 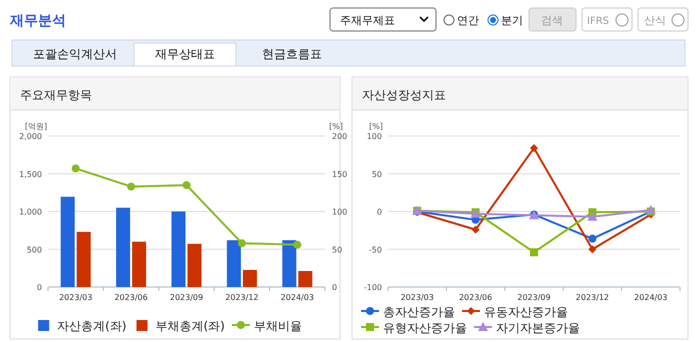 I want to click on text: IFRS, so click(x=598, y=21).